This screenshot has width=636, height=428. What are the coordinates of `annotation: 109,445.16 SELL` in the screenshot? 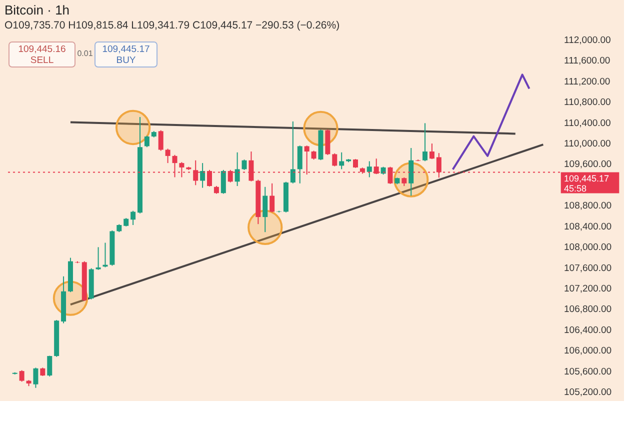 It's located at (42, 55).